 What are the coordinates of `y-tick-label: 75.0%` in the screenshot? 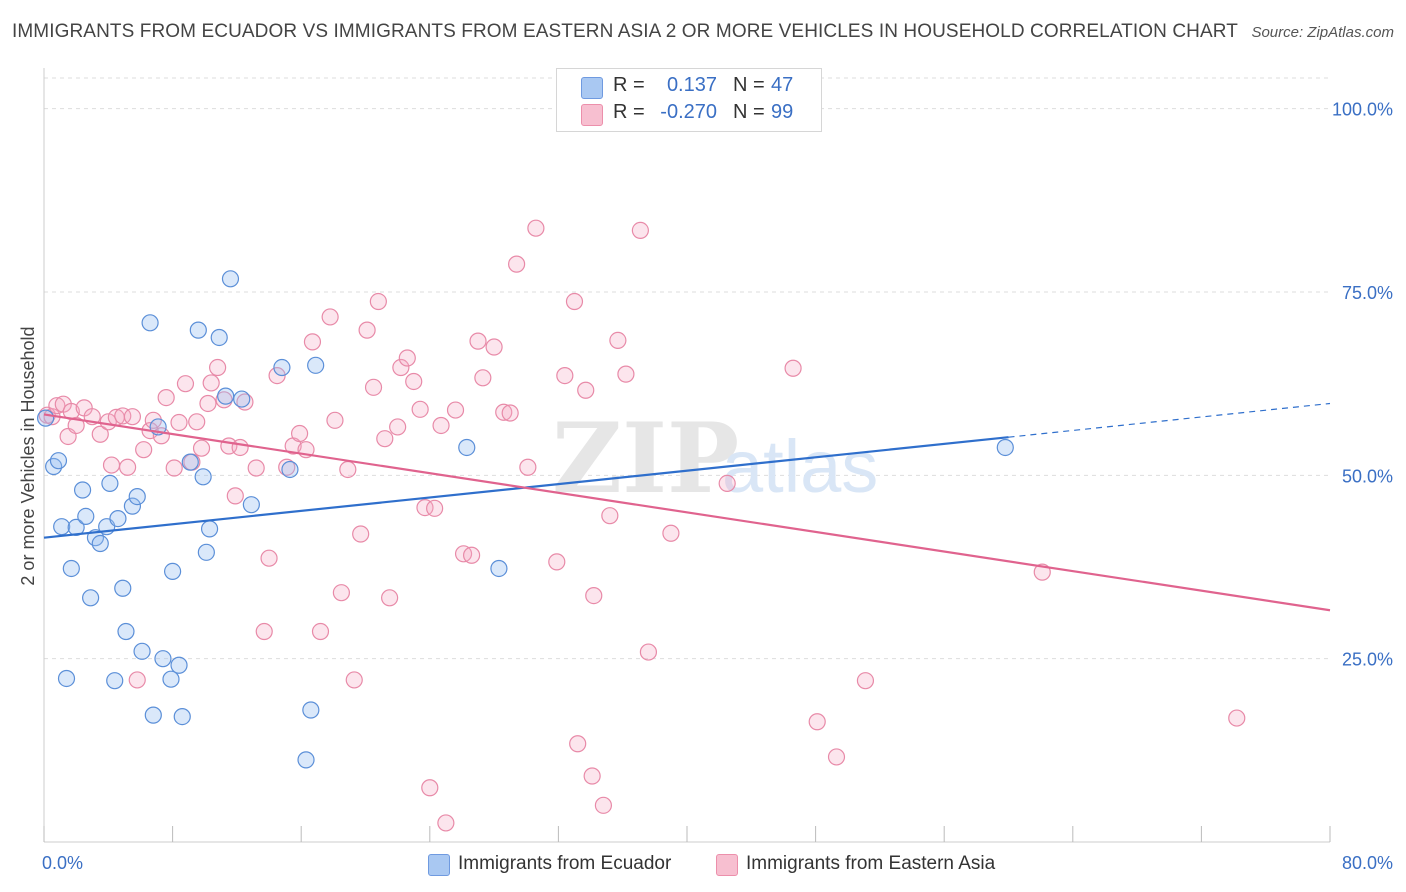 It's located at (1367, 293).